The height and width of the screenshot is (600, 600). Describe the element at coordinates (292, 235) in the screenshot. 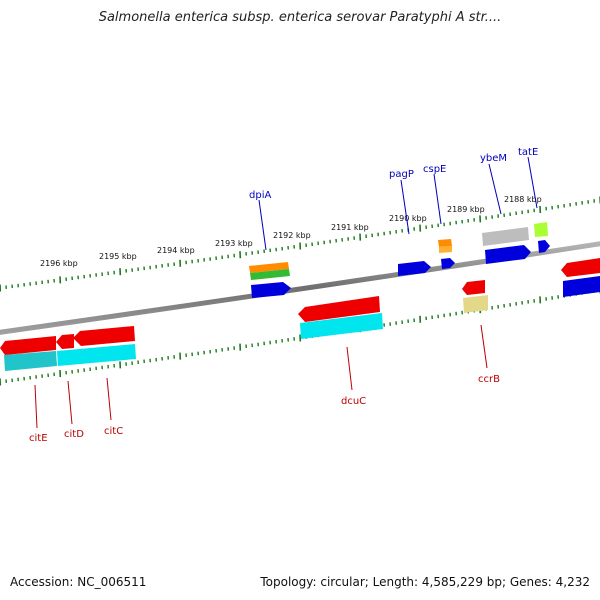

I see `scale-label-2192: 2192 kbp` at that location.